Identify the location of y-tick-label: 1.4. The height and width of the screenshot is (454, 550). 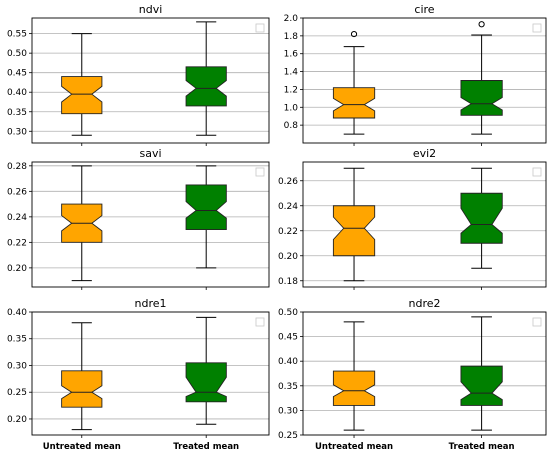
(291, 73).